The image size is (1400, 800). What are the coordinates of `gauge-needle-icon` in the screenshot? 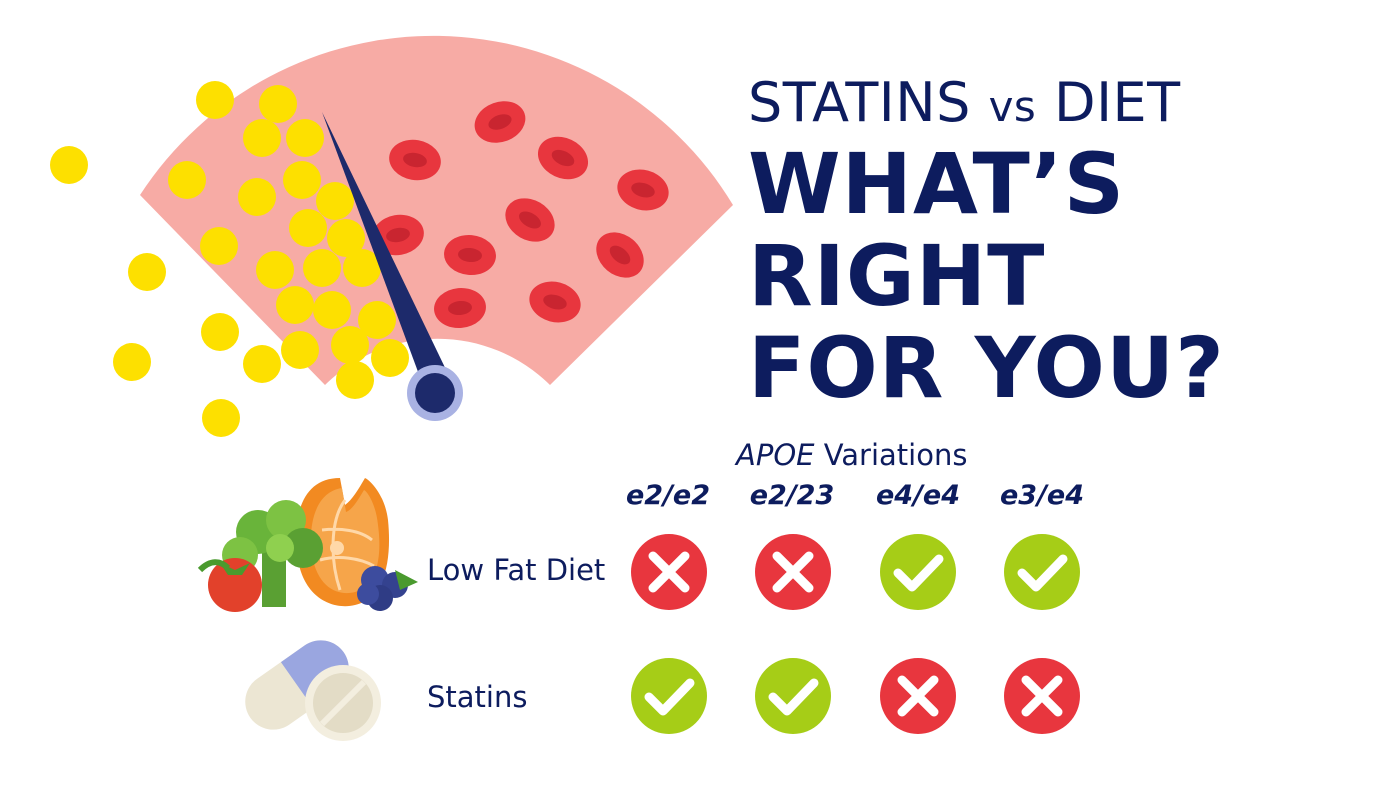 It's located at (392, 266).